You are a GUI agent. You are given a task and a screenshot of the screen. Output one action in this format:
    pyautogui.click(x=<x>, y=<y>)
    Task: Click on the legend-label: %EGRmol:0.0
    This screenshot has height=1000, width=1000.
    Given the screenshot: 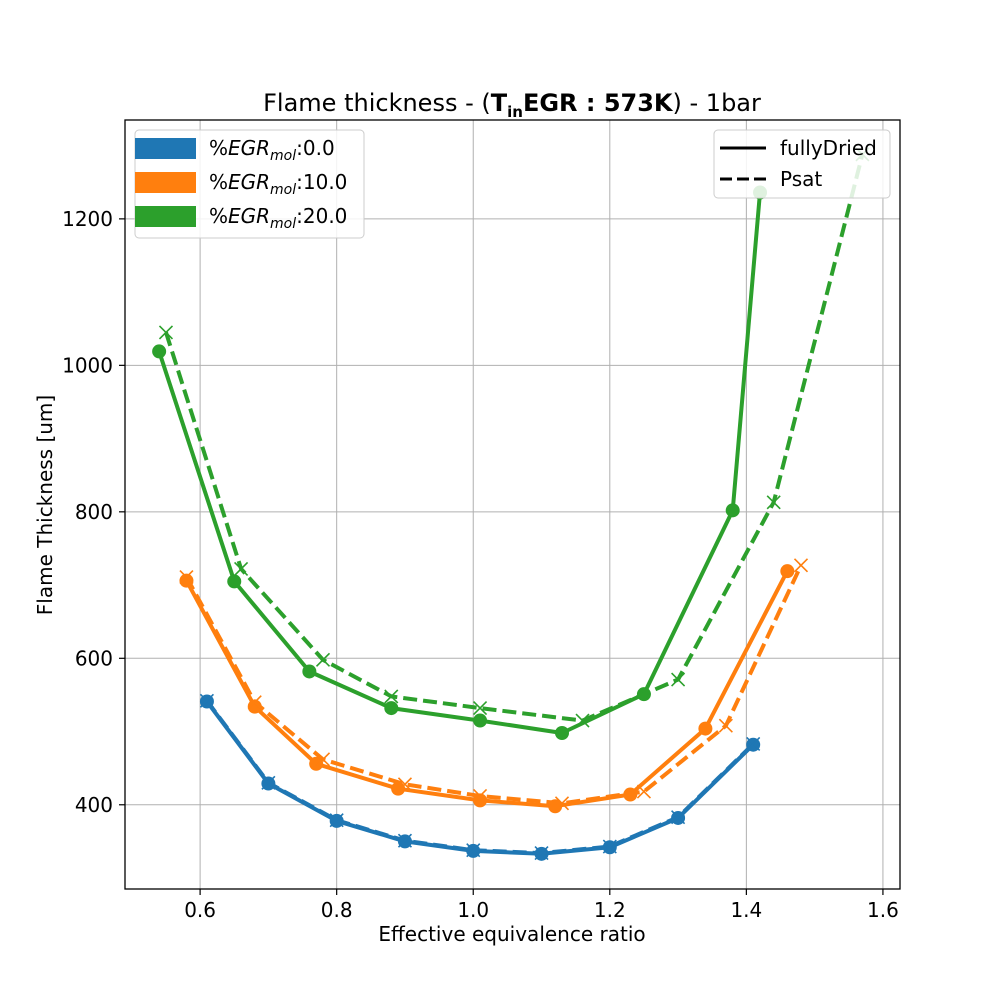 What is the action you would take?
    pyautogui.click(x=272, y=150)
    